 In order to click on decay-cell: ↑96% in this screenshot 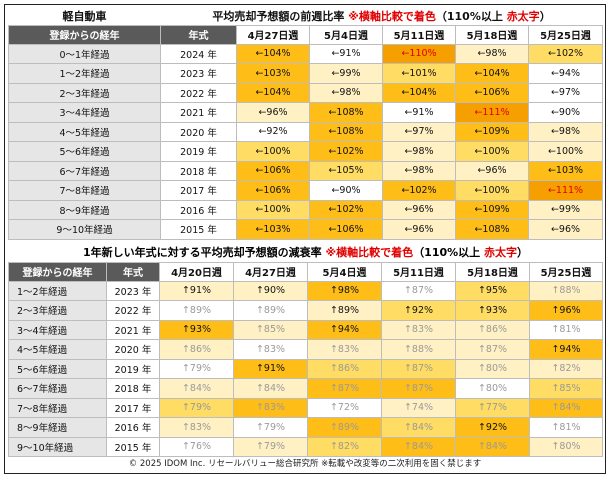, I will do `click(566, 310)`.